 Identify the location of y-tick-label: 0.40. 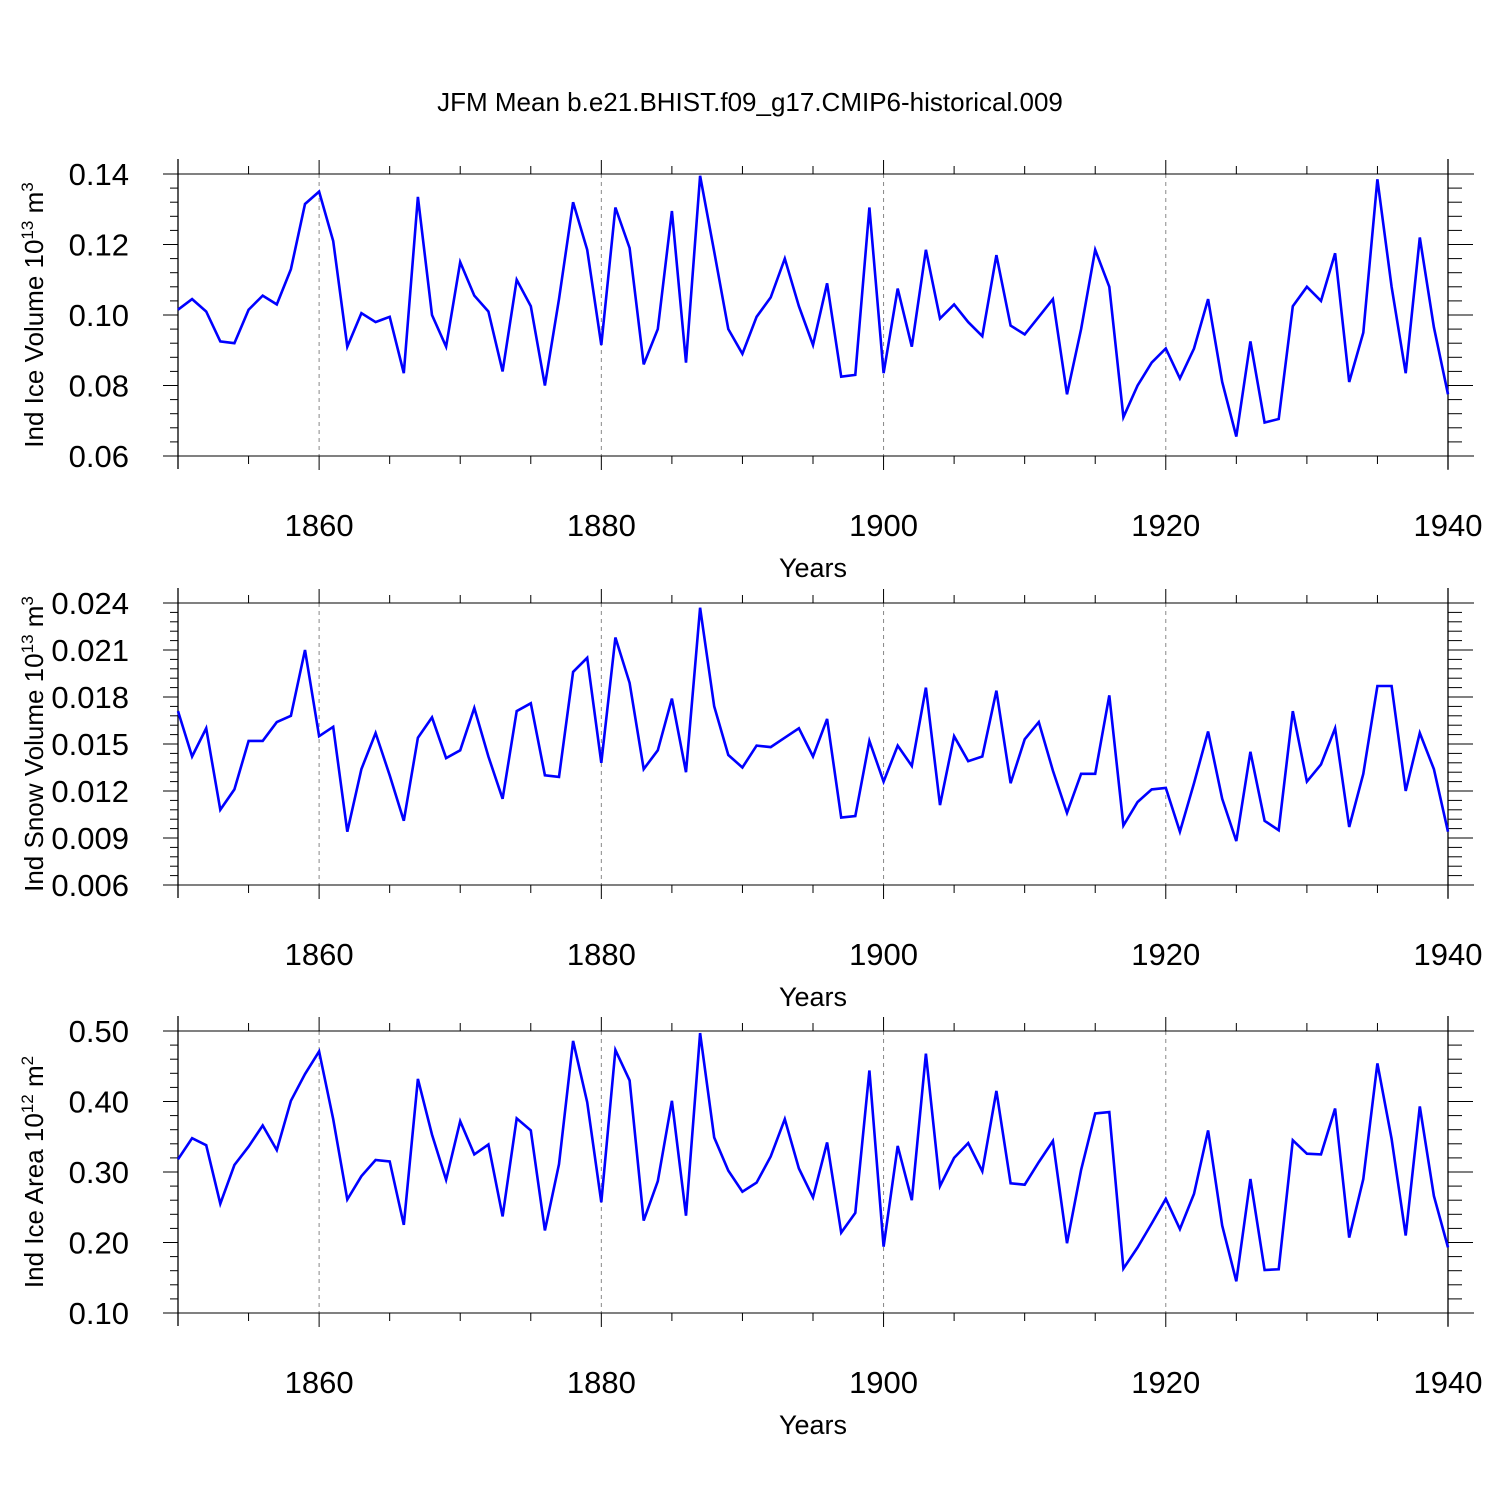
(99, 1102).